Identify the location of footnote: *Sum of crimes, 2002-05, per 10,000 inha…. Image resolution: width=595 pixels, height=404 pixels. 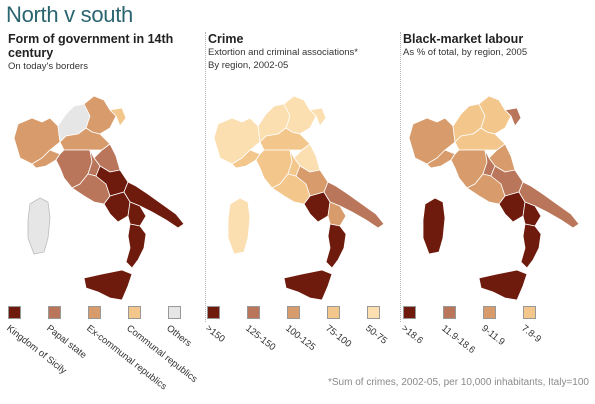
(458, 382).